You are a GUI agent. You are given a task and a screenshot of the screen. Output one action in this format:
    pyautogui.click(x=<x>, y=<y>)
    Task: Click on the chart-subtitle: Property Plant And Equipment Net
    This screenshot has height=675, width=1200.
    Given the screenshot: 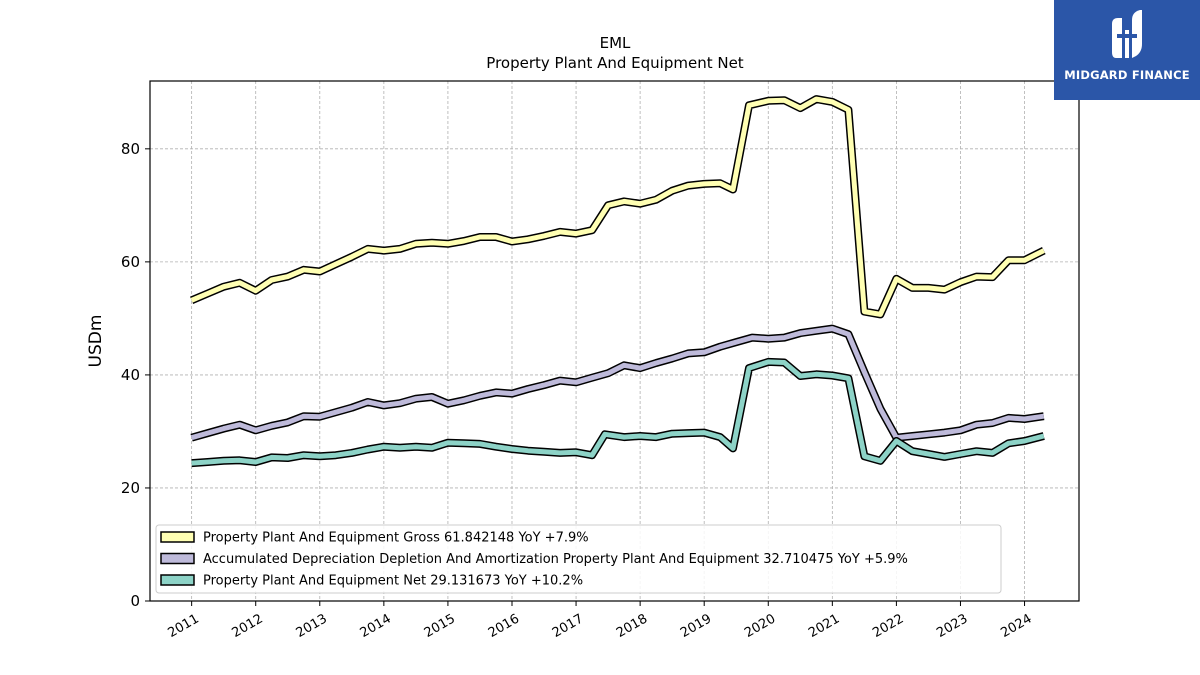 What is the action you would take?
    pyautogui.click(x=614, y=63)
    